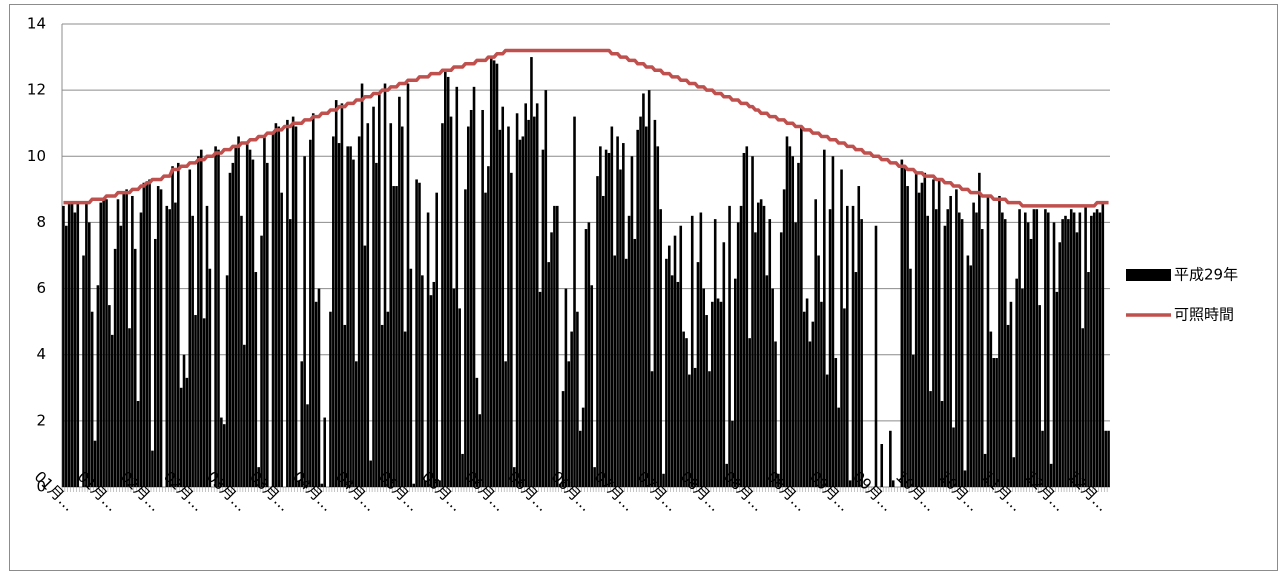 The height and width of the screenshot is (581, 1284). I want to click on y-tick-label: 8, so click(41, 222).